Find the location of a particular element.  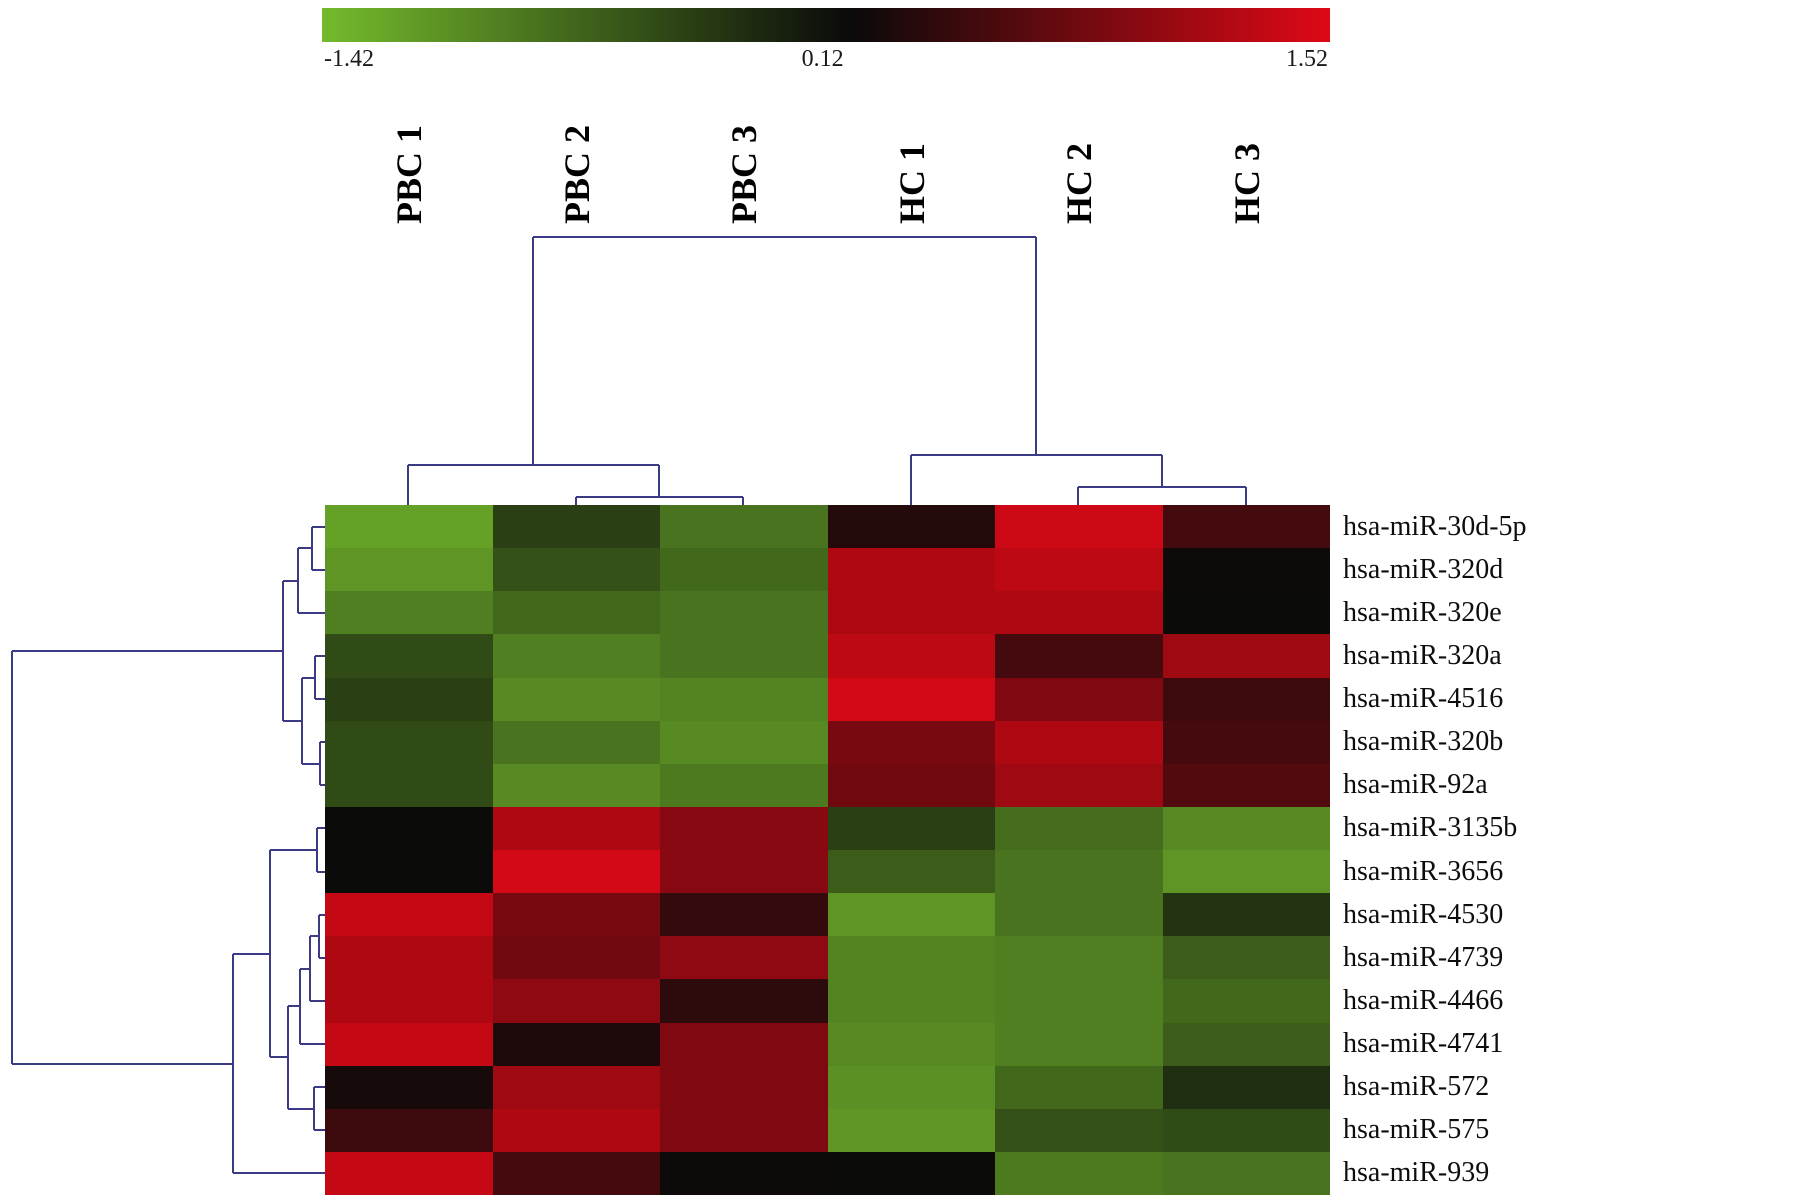

row-label: hsa-miR-4741 is located at coordinates (1423, 1044).